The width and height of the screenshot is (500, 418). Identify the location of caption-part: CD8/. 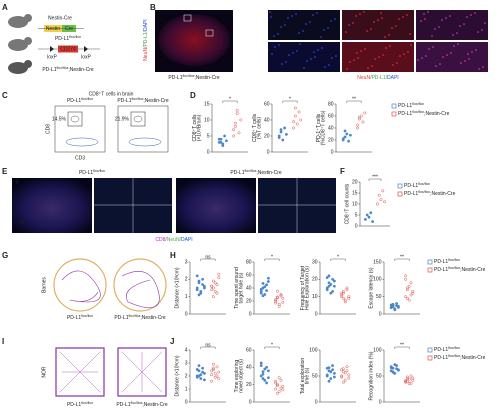
(161, 240).